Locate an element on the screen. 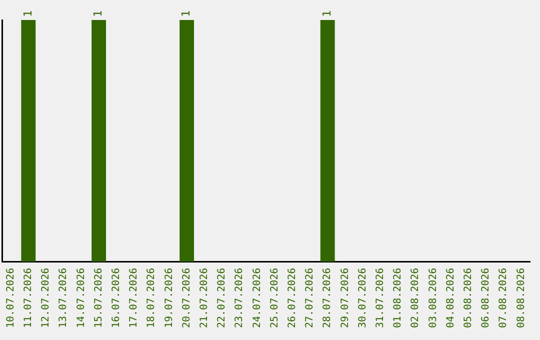 The height and width of the screenshot is (340, 540). x-tick-label: 07.08.2026 is located at coordinates (504, 298).